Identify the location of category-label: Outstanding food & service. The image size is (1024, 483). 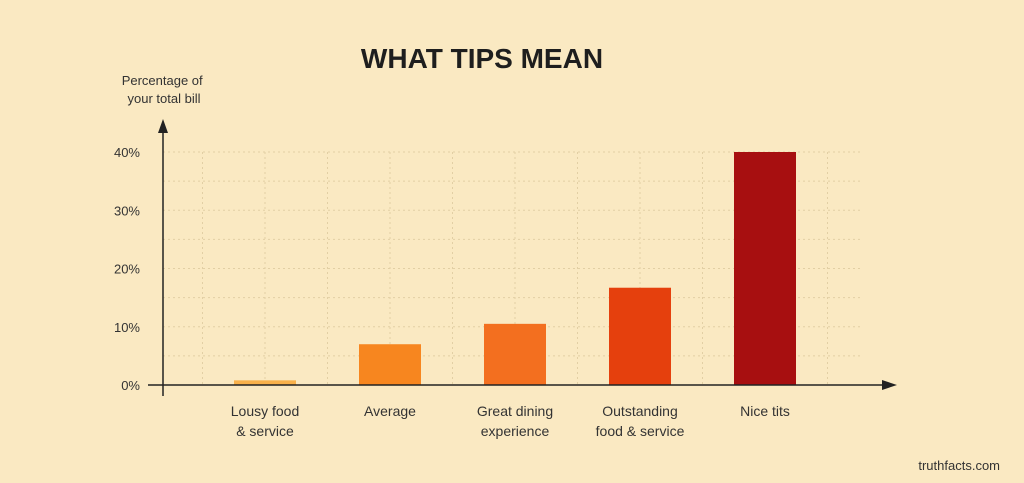
(640, 421).